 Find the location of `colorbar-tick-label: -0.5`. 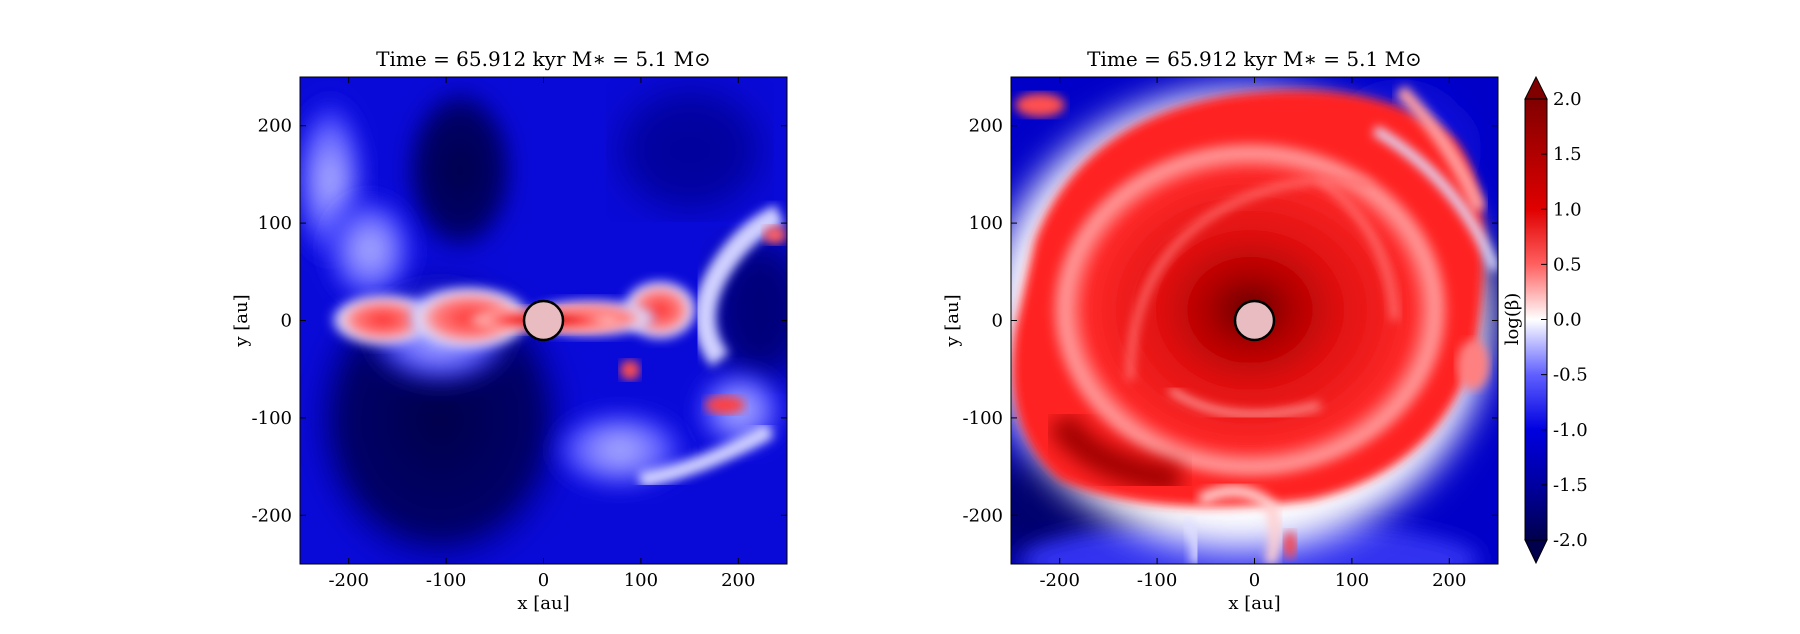

colorbar-tick-label: -0.5 is located at coordinates (1570, 375).